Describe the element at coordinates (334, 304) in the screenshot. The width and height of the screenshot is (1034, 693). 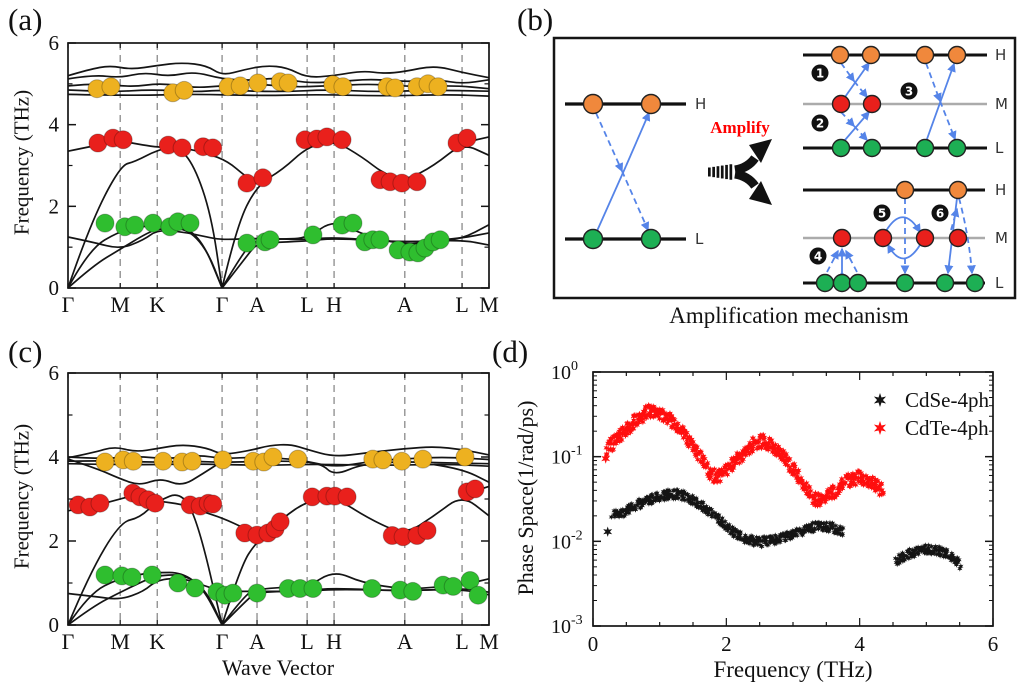
I see `x-tick-label: H` at that location.